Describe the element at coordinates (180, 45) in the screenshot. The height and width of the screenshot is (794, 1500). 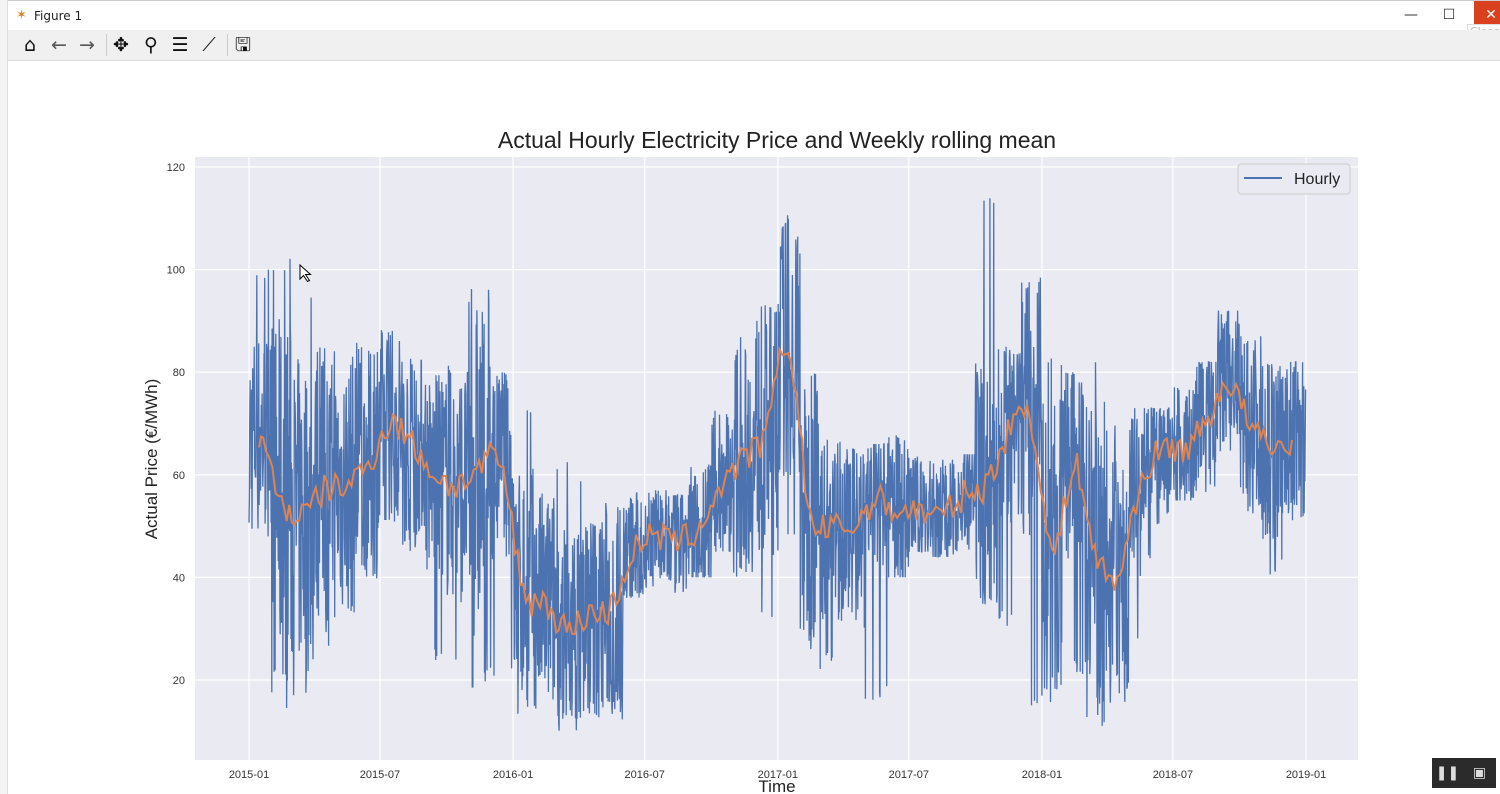
I see `configure-subplots-icon: ☰` at that location.